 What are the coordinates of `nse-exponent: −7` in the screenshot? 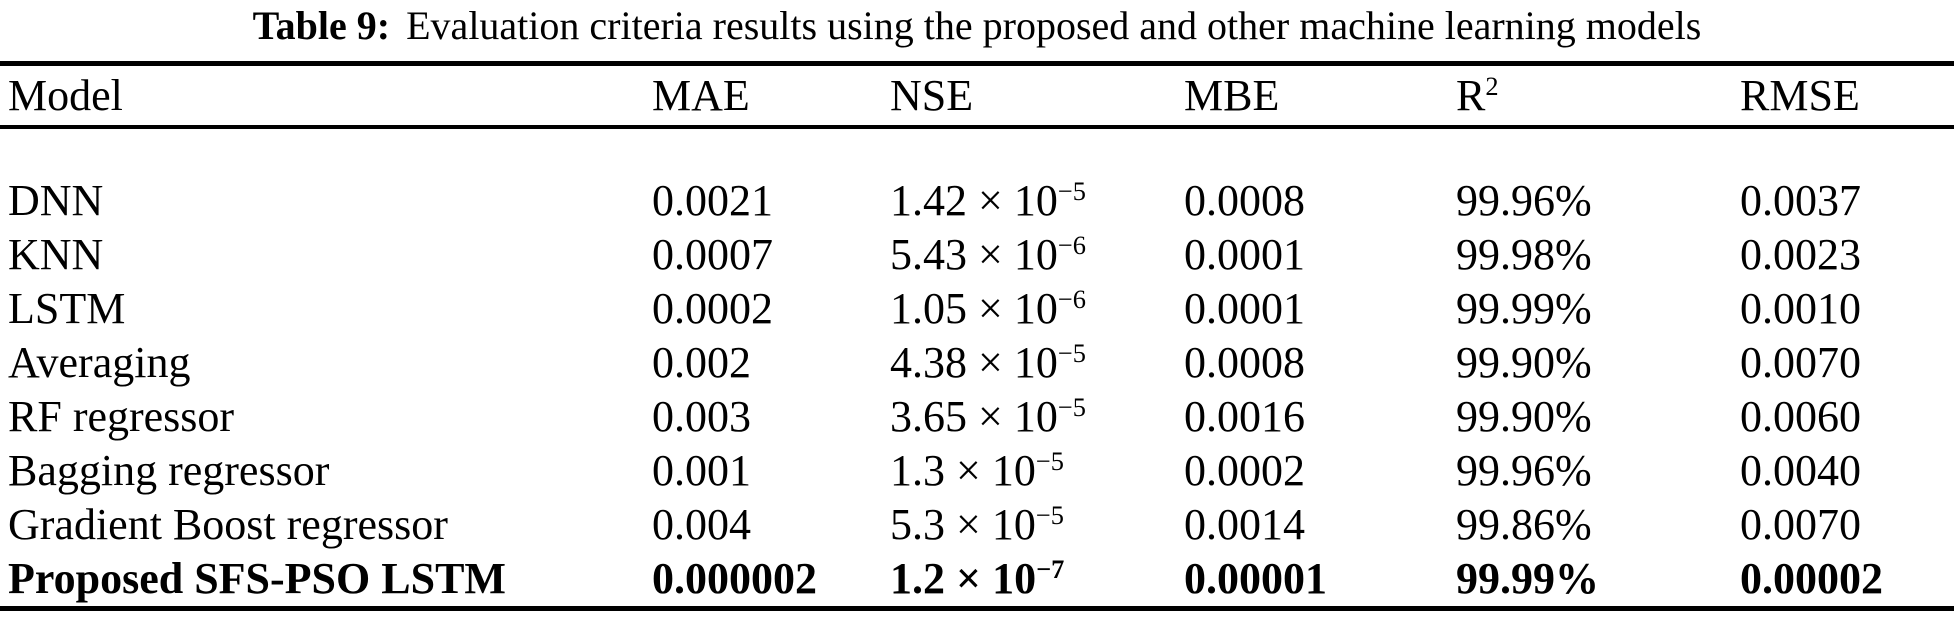 It's located at (1050, 569).